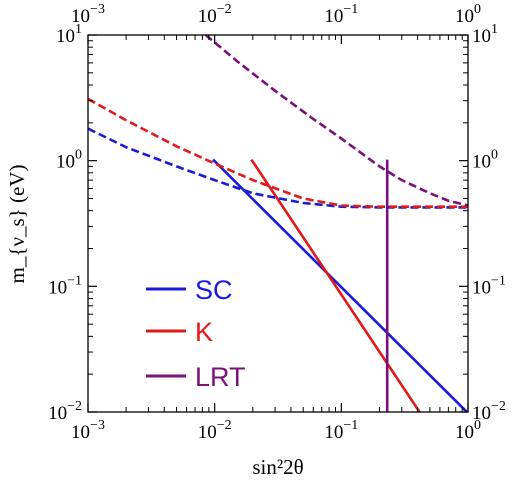  Describe the element at coordinates (214, 290) in the screenshot. I see `legend-label-sc: SC` at that location.